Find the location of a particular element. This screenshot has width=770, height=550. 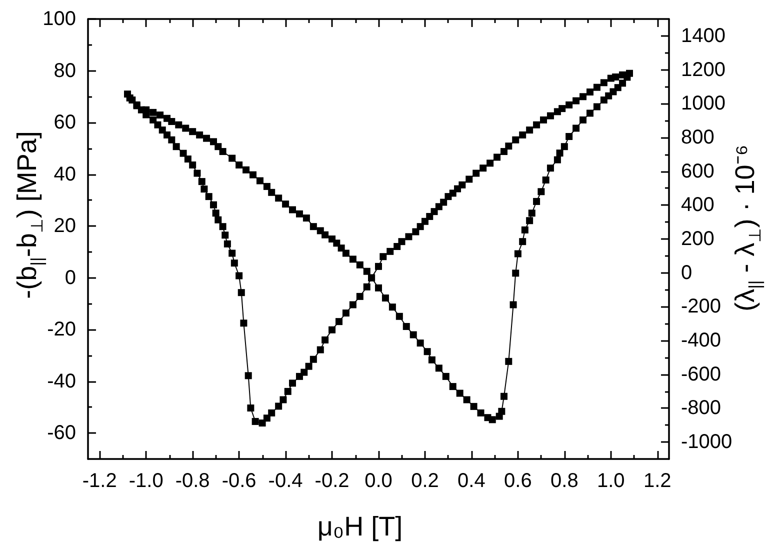

y-tick-label: 20 is located at coordinates (65, 226).